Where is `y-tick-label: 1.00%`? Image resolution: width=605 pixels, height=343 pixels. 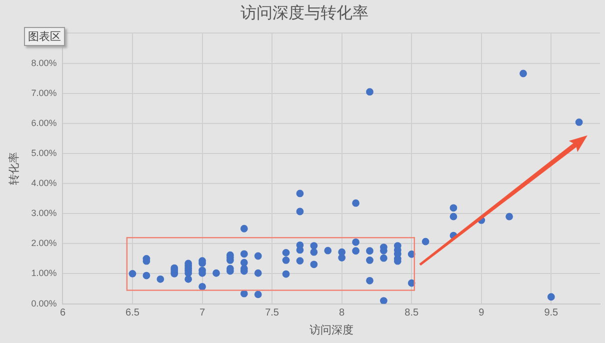 y-tick-label: 1.00% is located at coordinates (44, 273).